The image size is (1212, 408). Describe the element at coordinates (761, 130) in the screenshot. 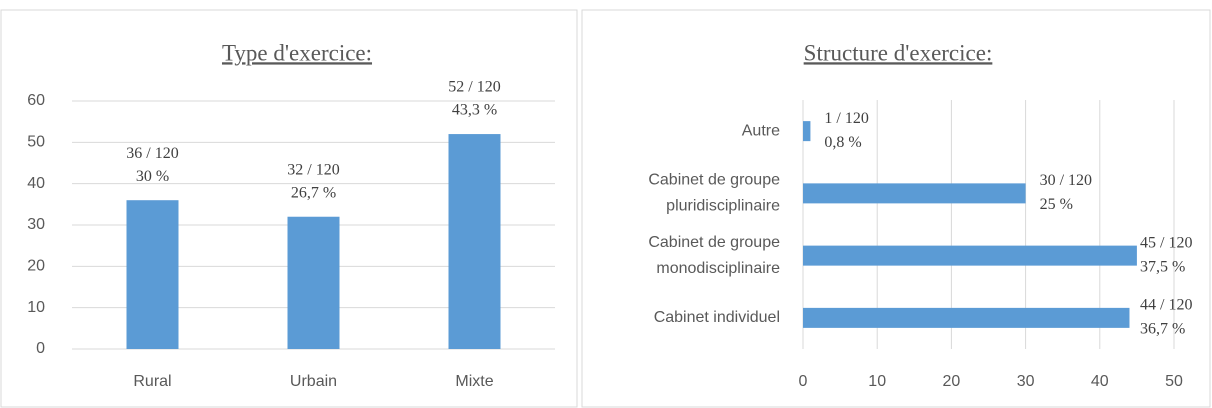

I see `y-tick-label: Autre` at that location.